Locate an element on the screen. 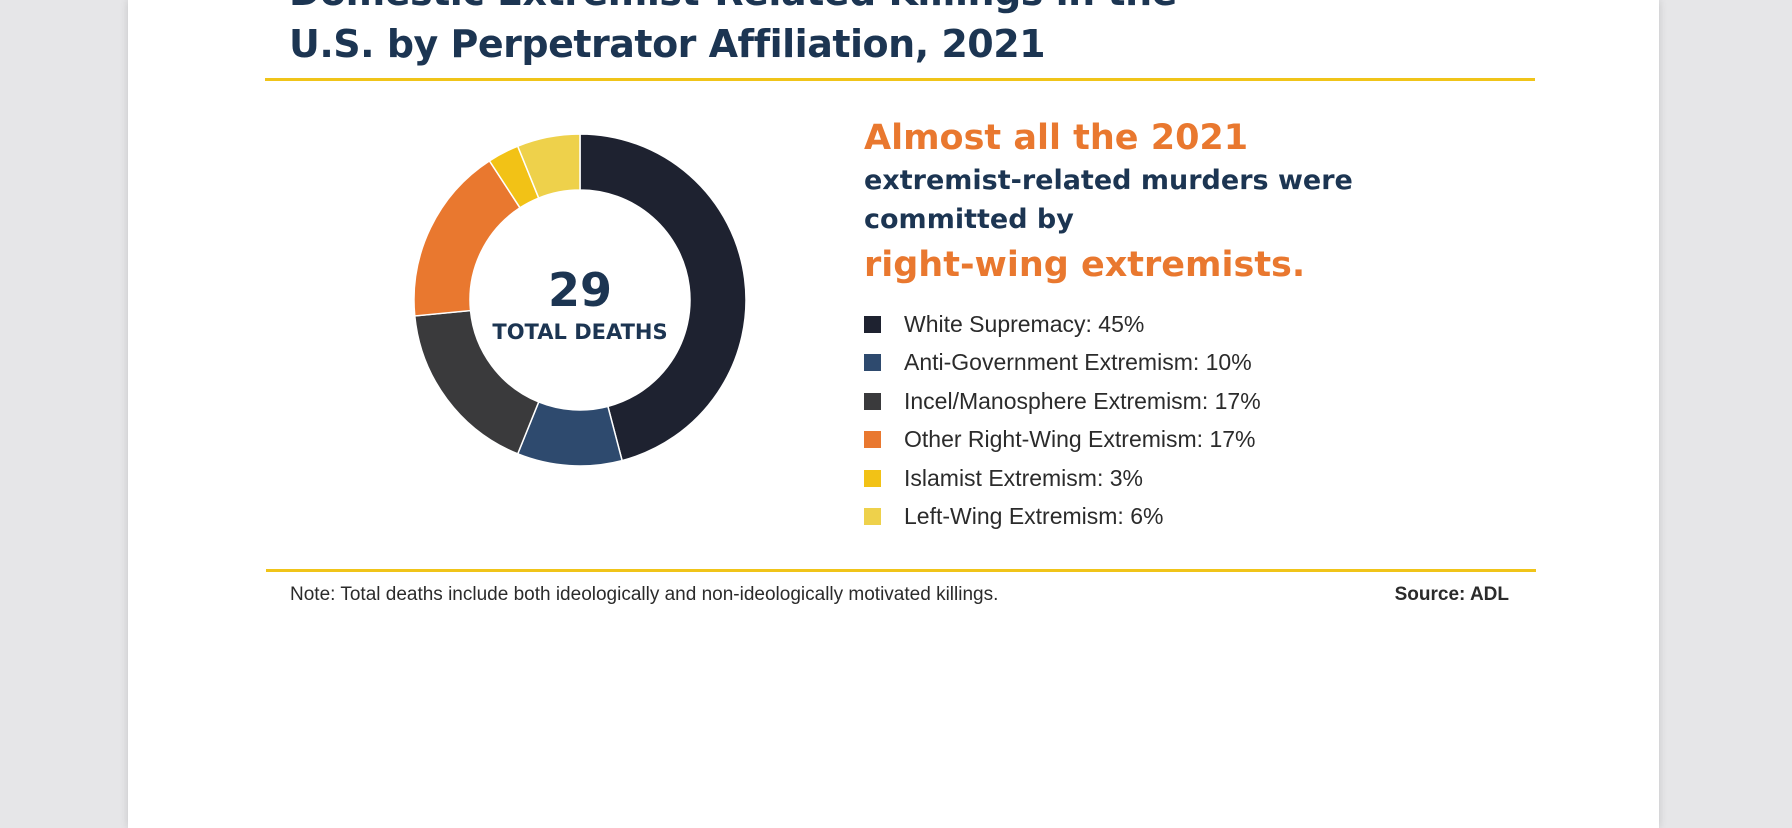 The height and width of the screenshot is (828, 1792). donut-slices is located at coordinates (580, 300).